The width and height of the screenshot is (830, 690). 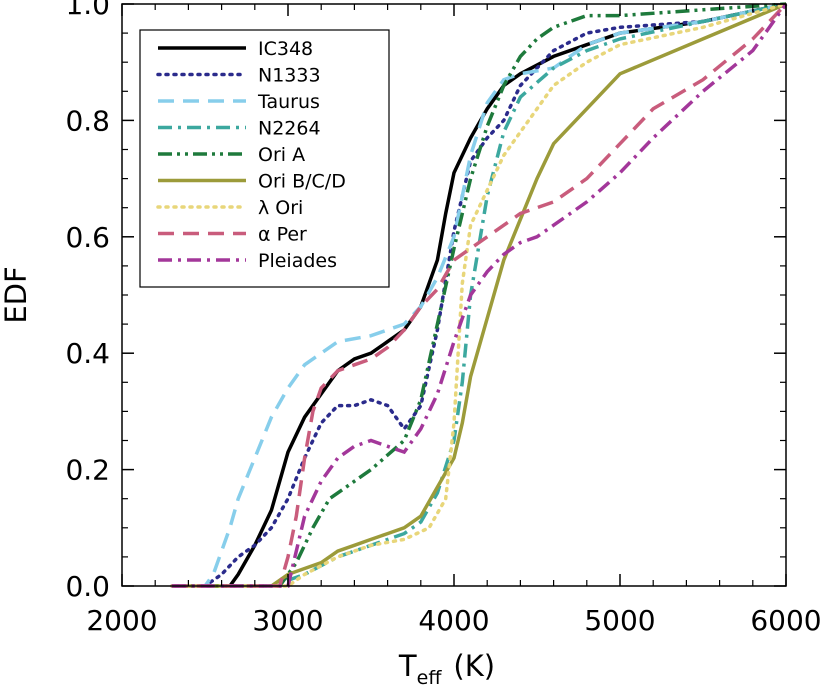 What do you see at coordinates (430, 678) in the screenshot?
I see `x-axis-label-sub: eff` at bounding box center [430, 678].